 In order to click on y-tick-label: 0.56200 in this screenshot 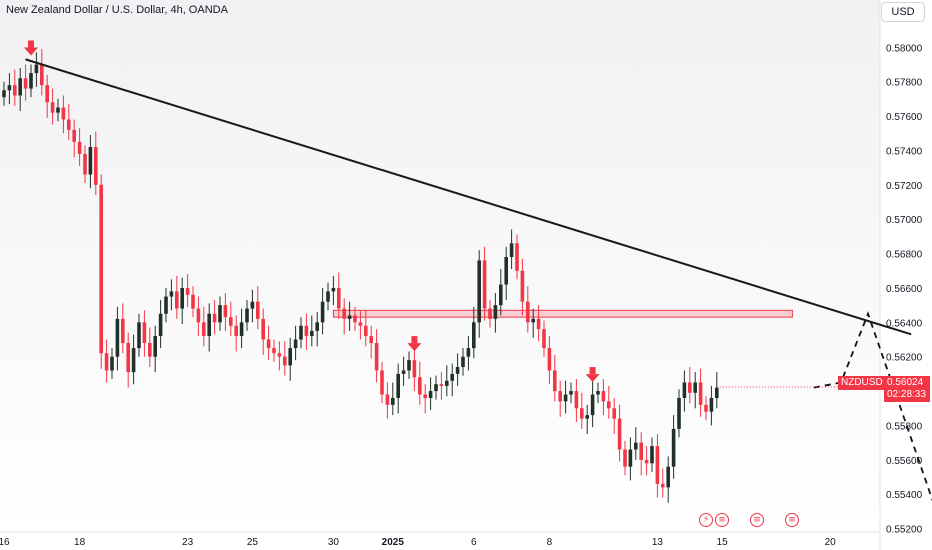, I will do `click(904, 358)`.